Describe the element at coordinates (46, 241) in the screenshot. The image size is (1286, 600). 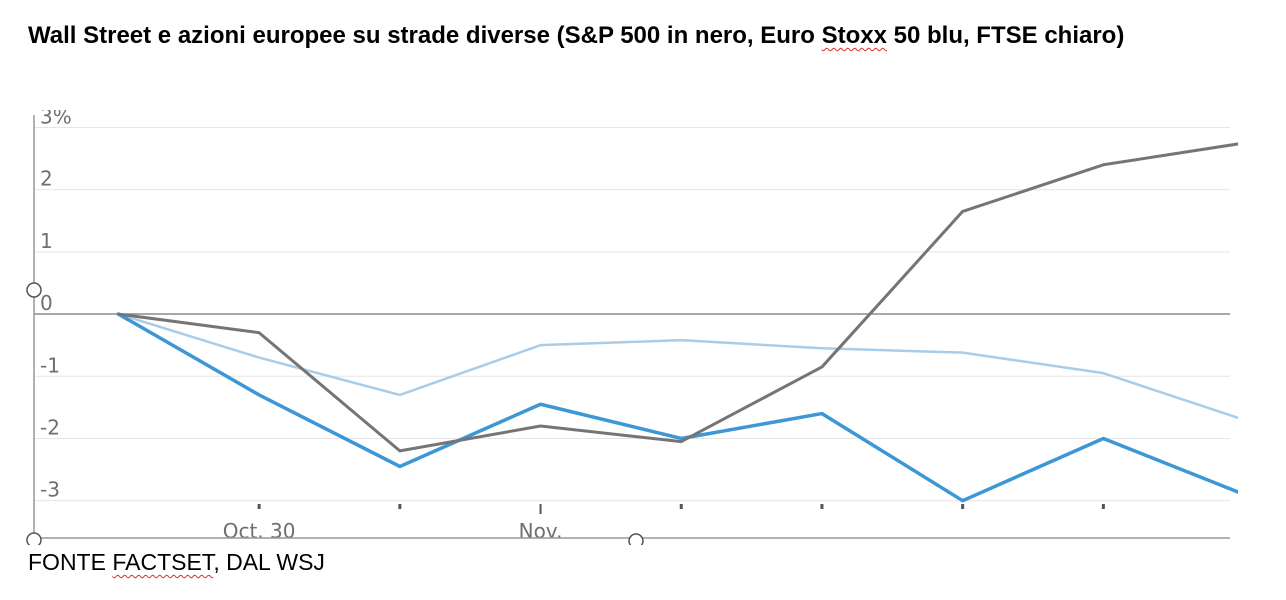
I see `y-tick-label: 1` at that location.